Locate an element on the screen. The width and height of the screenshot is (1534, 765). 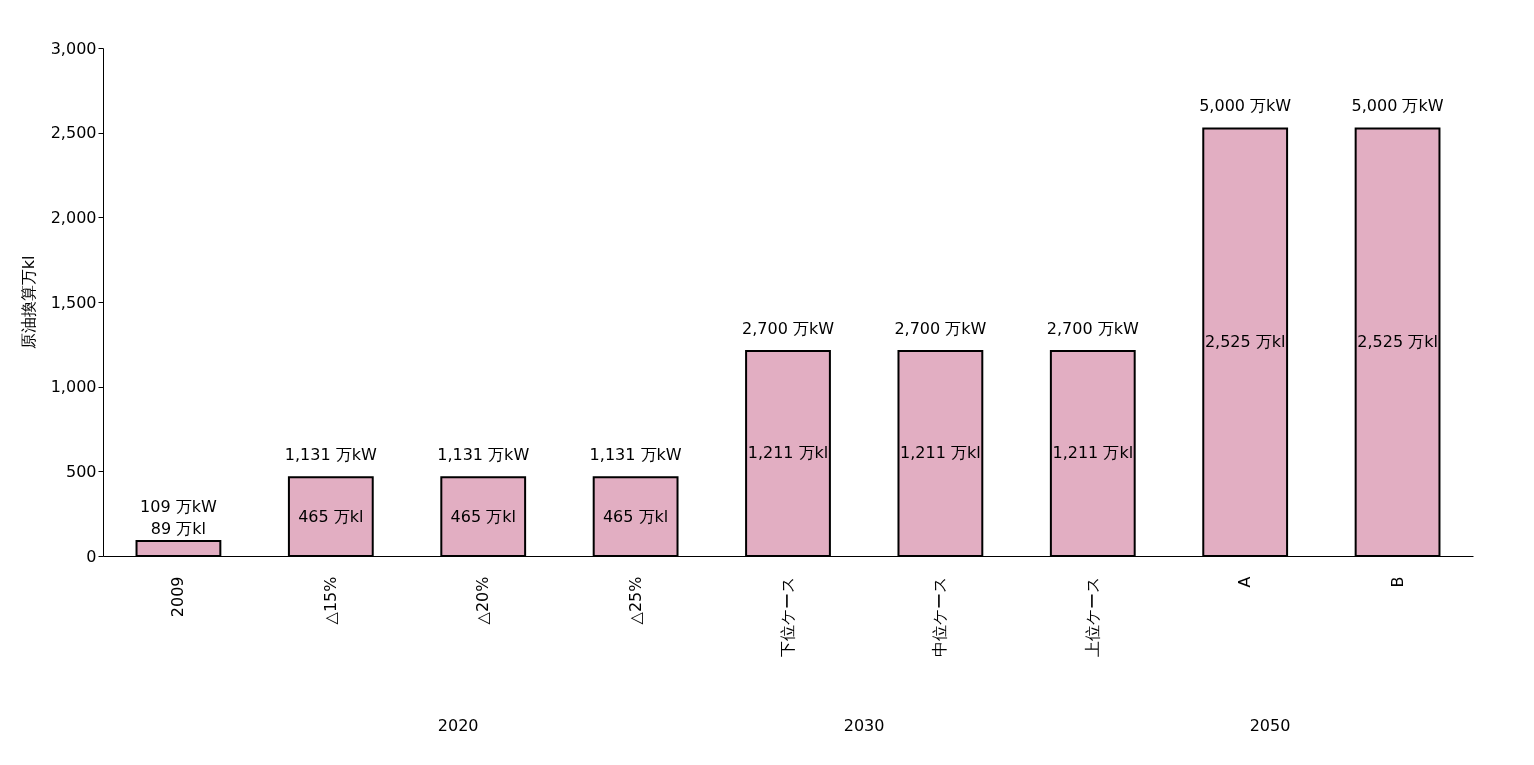
annotation: 109 万kW is located at coordinates (178, 506).